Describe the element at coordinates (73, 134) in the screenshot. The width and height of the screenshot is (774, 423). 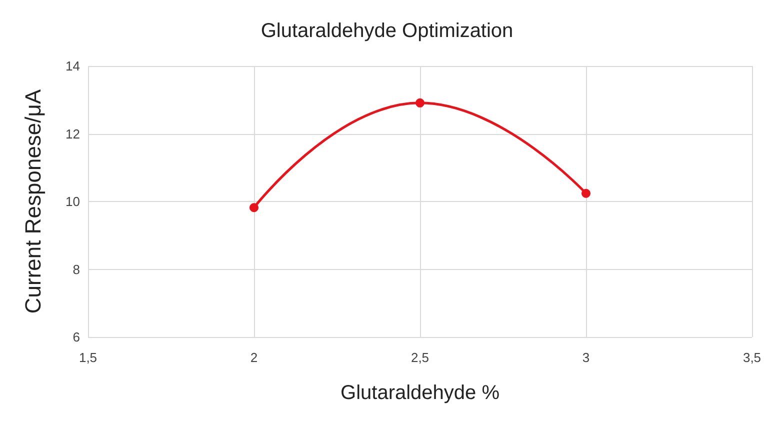
I see `y-tick-label: 12` at that location.